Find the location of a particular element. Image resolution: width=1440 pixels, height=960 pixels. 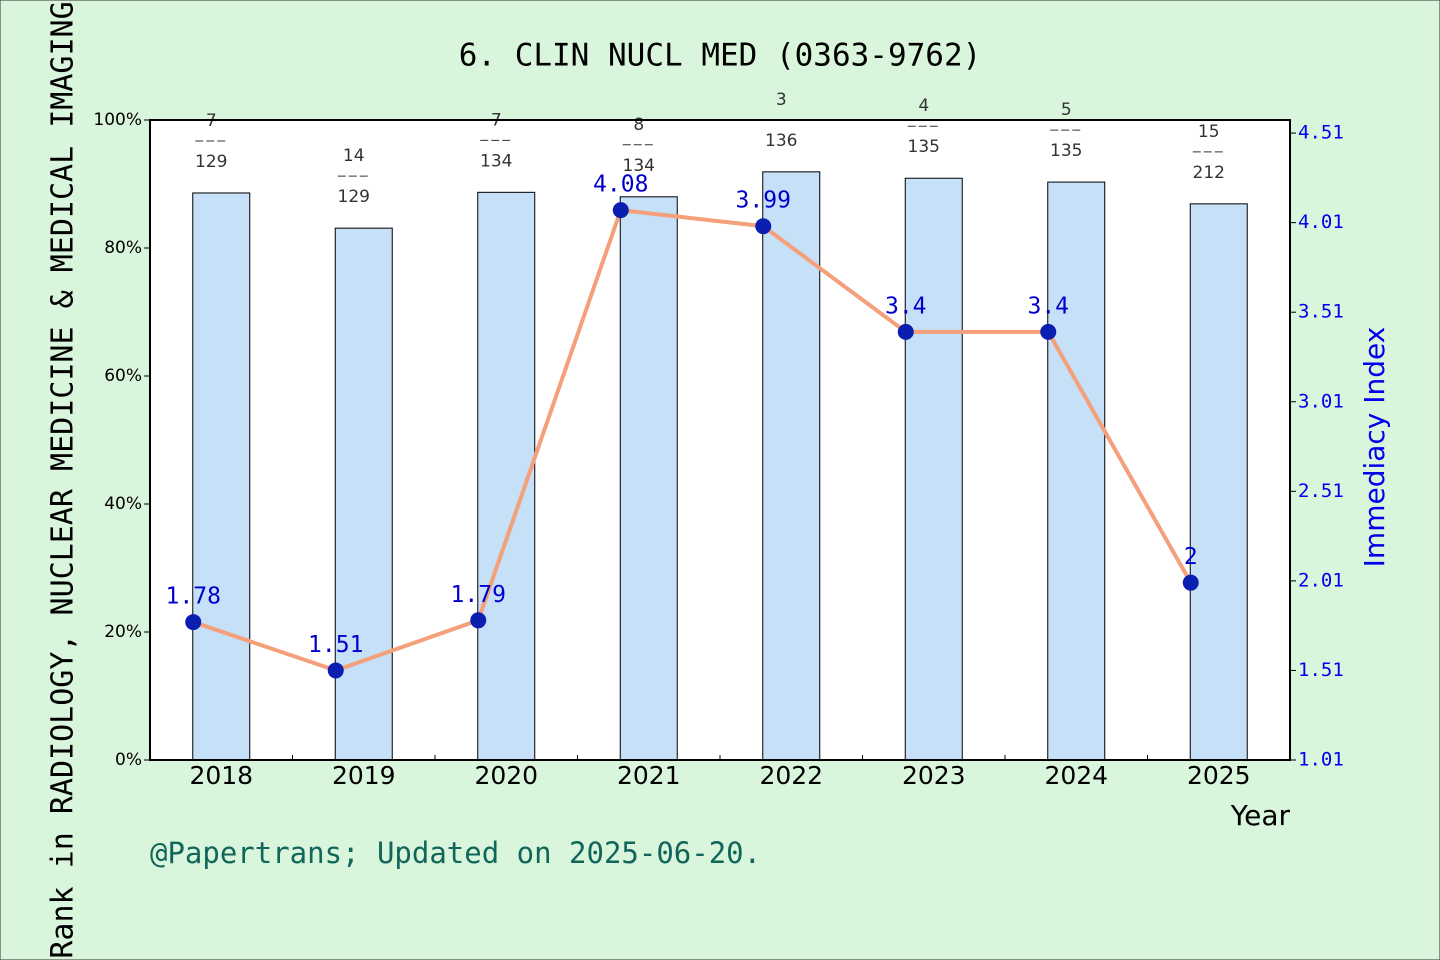

line-value-label: 2 is located at coordinates (1191, 557).